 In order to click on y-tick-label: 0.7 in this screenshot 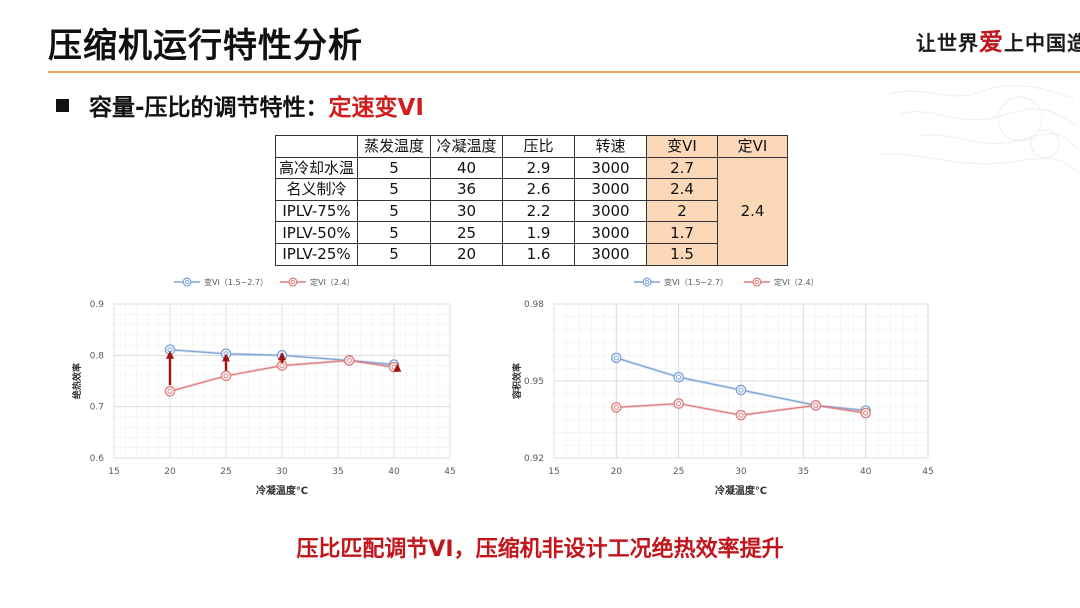, I will do `click(97, 408)`.